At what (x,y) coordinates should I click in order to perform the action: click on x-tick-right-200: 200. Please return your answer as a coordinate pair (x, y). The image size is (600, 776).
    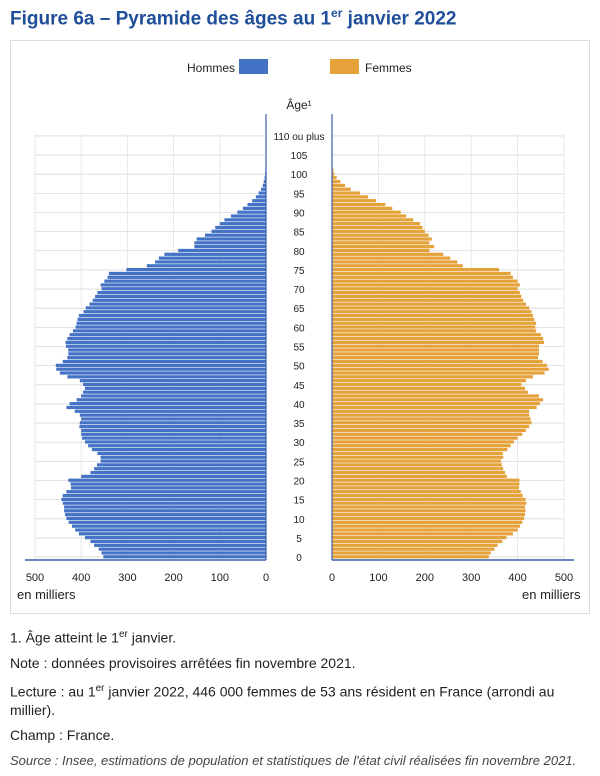
    Looking at the image, I should click on (425, 578).